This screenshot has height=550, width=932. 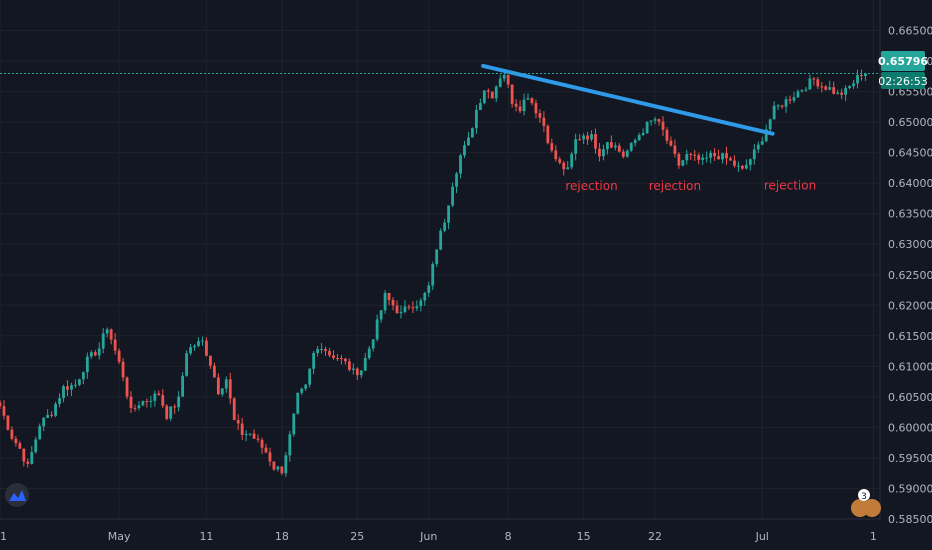 I want to click on time-tick-label: 22, so click(x=655, y=536).